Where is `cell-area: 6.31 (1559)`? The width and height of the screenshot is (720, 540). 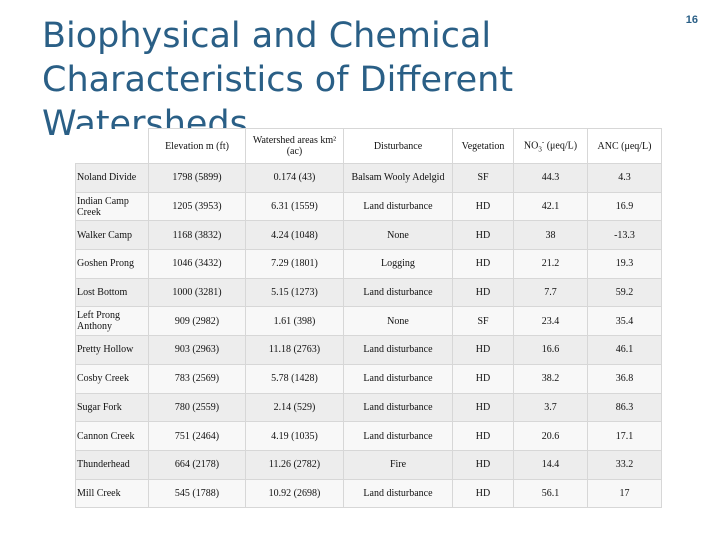
cell-area: 6.31 (1559) is located at coordinates (294, 206).